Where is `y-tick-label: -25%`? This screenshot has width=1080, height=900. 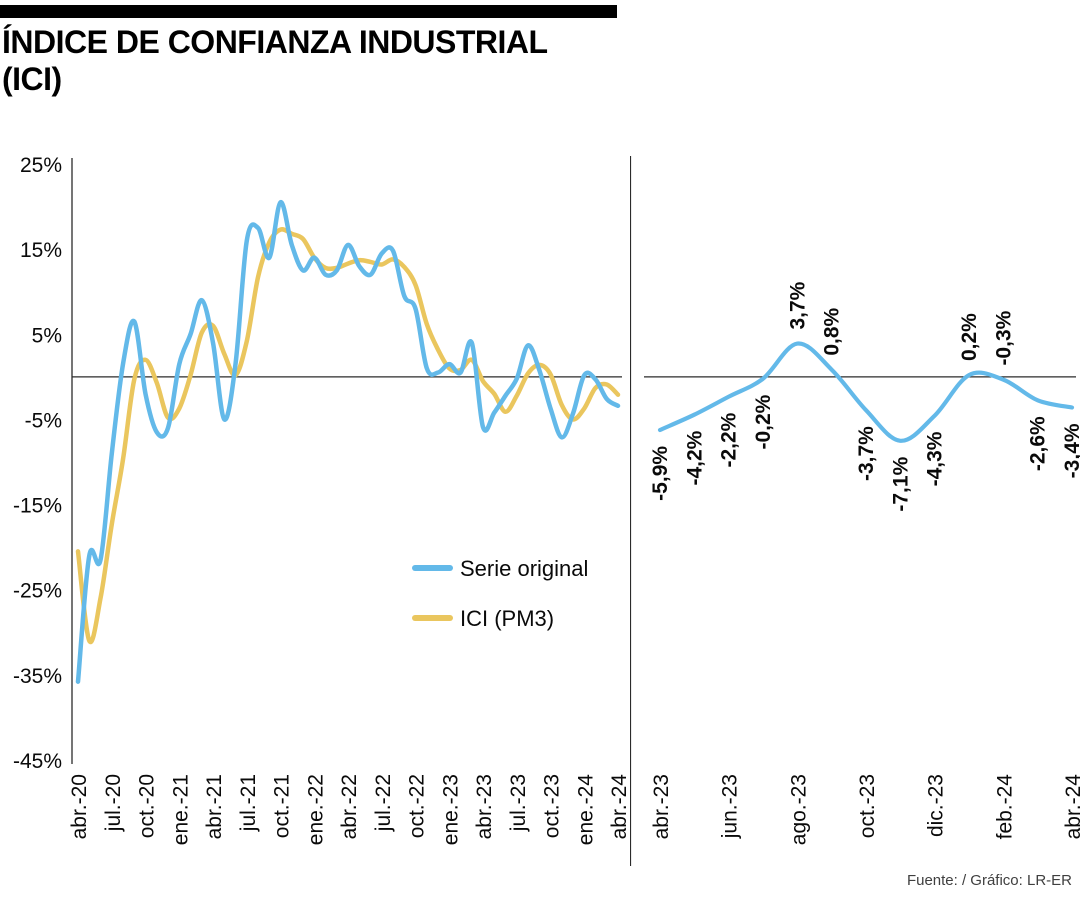
y-tick-label: -25% is located at coordinates (37, 591).